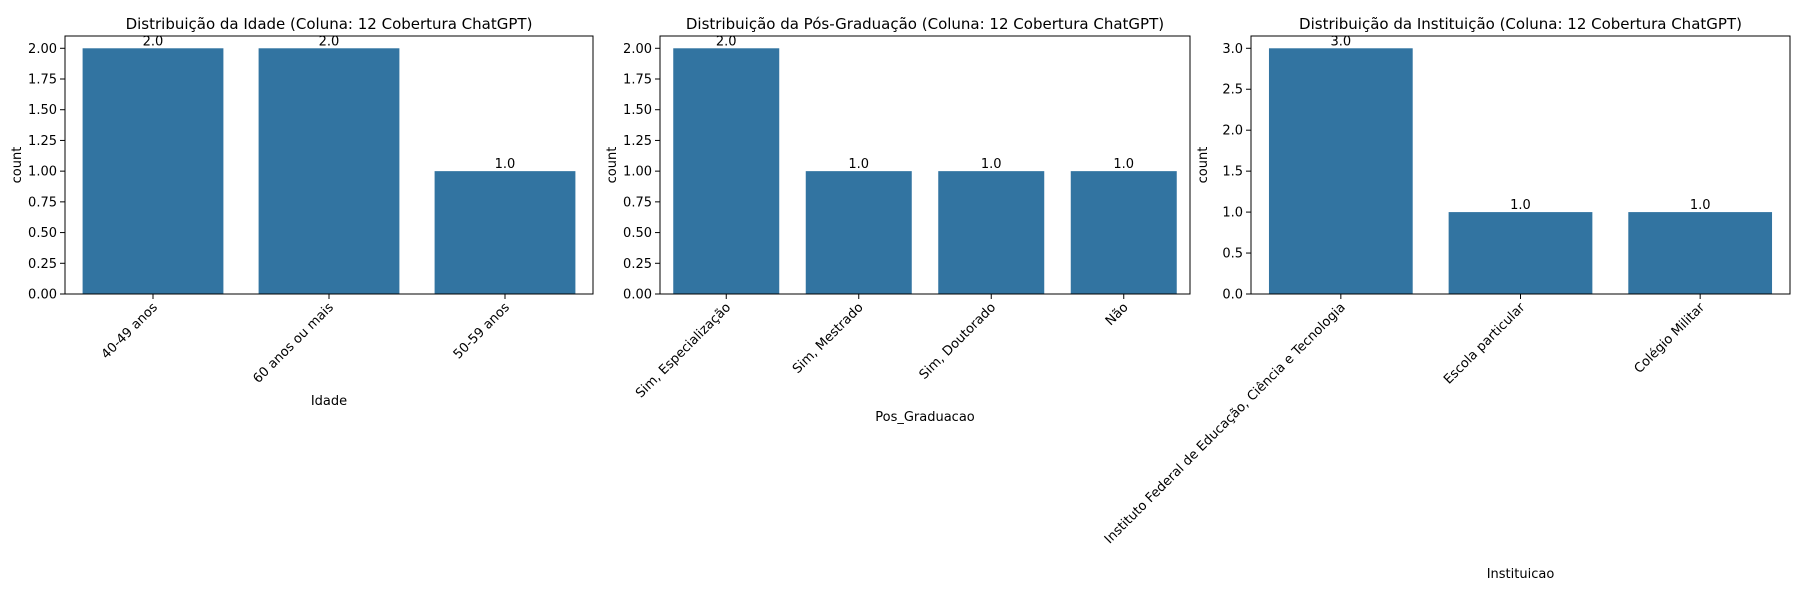  I want to click on x-tick-label: 60 anos ou mais, so click(293, 343).